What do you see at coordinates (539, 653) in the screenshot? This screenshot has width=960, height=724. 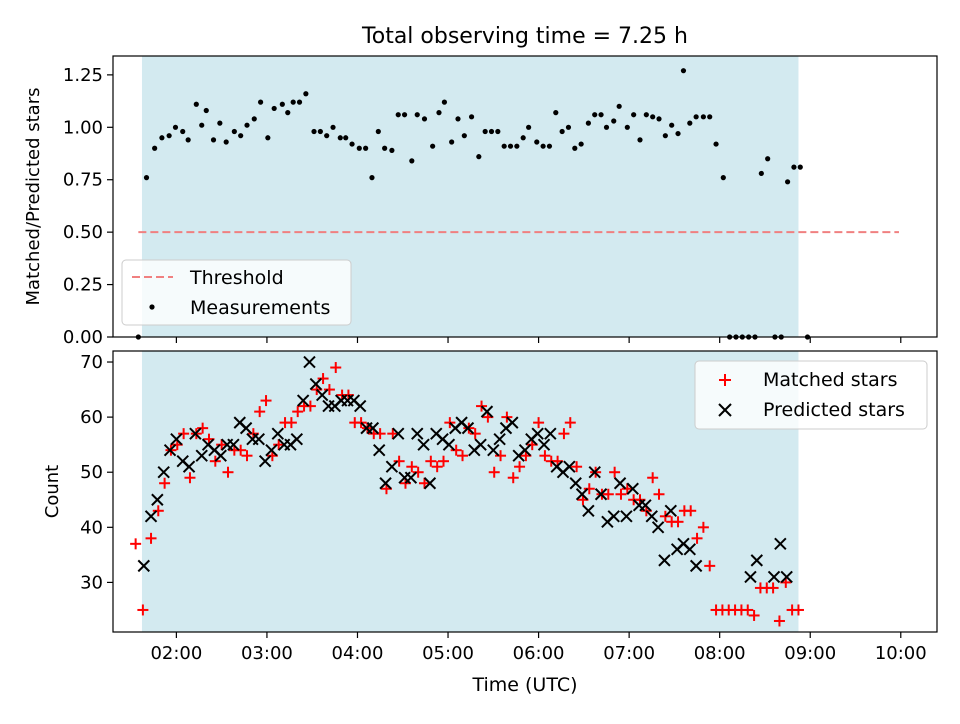 I see `x-tick-label: 06:00` at bounding box center [539, 653].